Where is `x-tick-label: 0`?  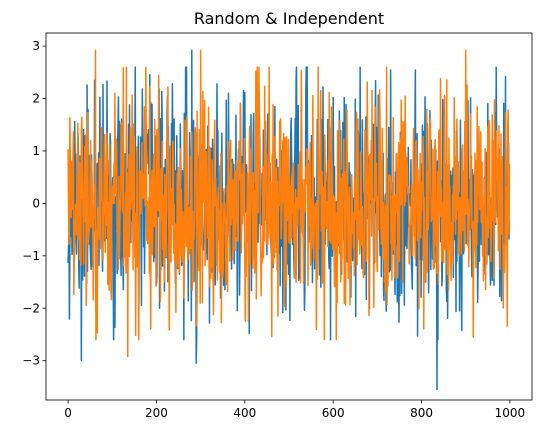 x-tick-label: 0 is located at coordinates (68, 413).